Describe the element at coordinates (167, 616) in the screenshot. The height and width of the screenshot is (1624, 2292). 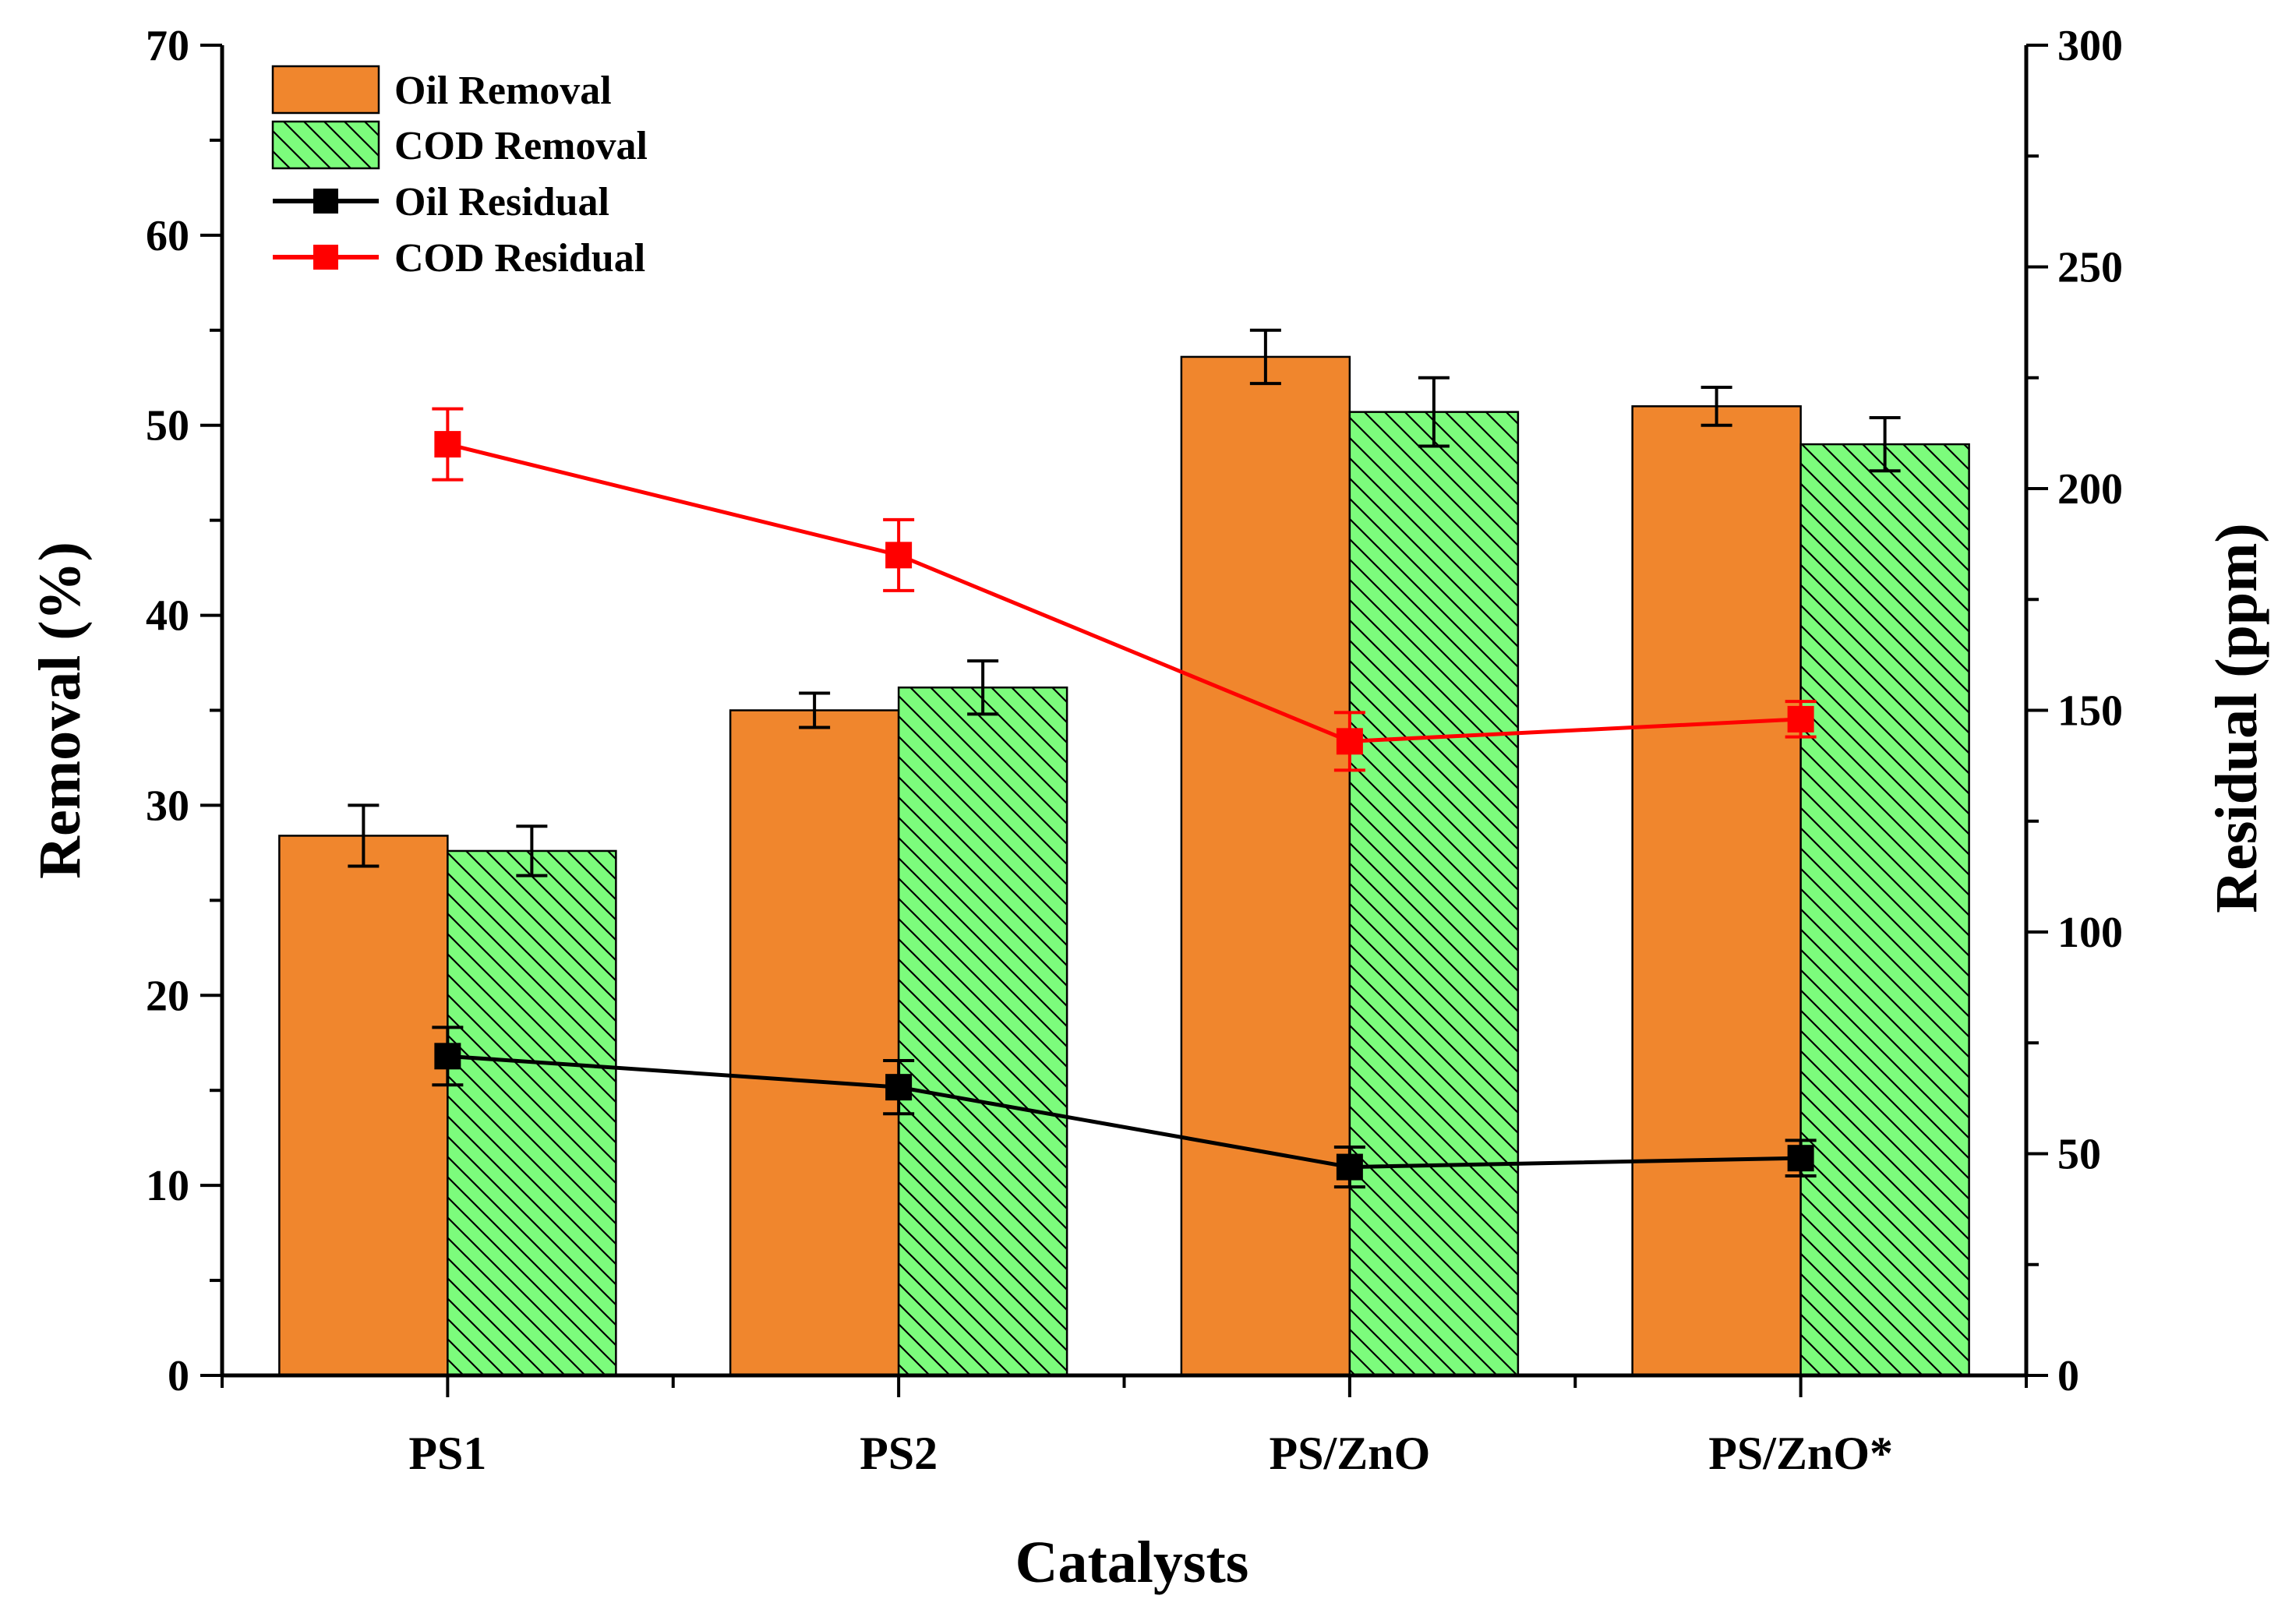
I see `y-tick-label-40: 40` at that location.